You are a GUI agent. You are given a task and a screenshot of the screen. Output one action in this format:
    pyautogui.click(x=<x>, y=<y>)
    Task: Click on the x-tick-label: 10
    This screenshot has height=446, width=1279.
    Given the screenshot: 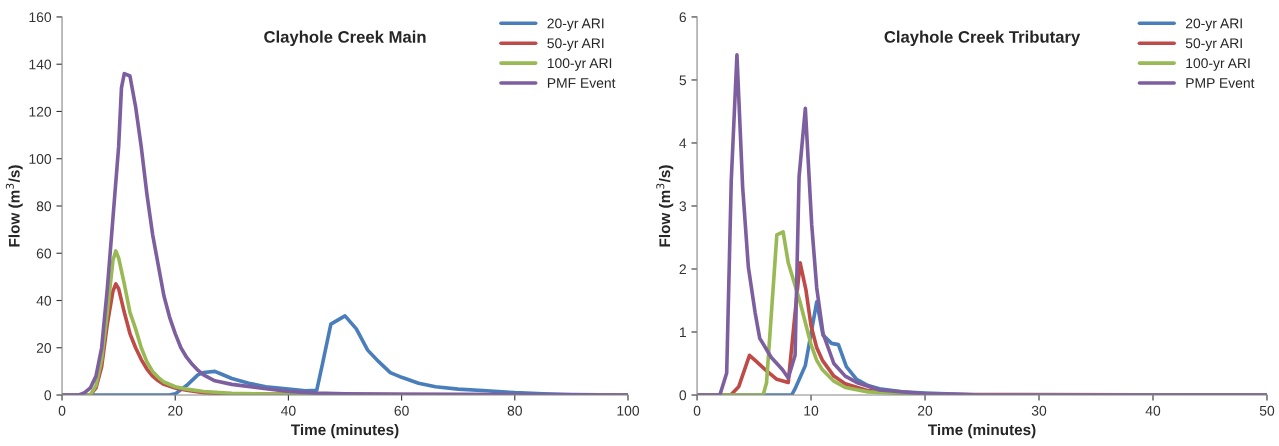 What is the action you would take?
    pyautogui.click(x=811, y=410)
    